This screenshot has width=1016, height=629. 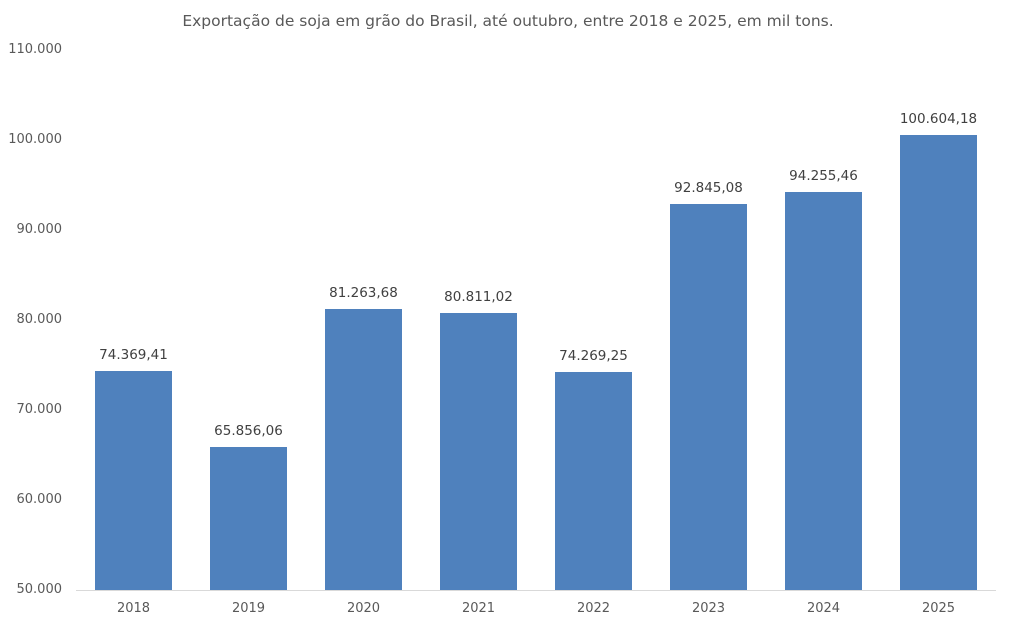 What do you see at coordinates (708, 397) in the screenshot?
I see `bar-2023` at bounding box center [708, 397].